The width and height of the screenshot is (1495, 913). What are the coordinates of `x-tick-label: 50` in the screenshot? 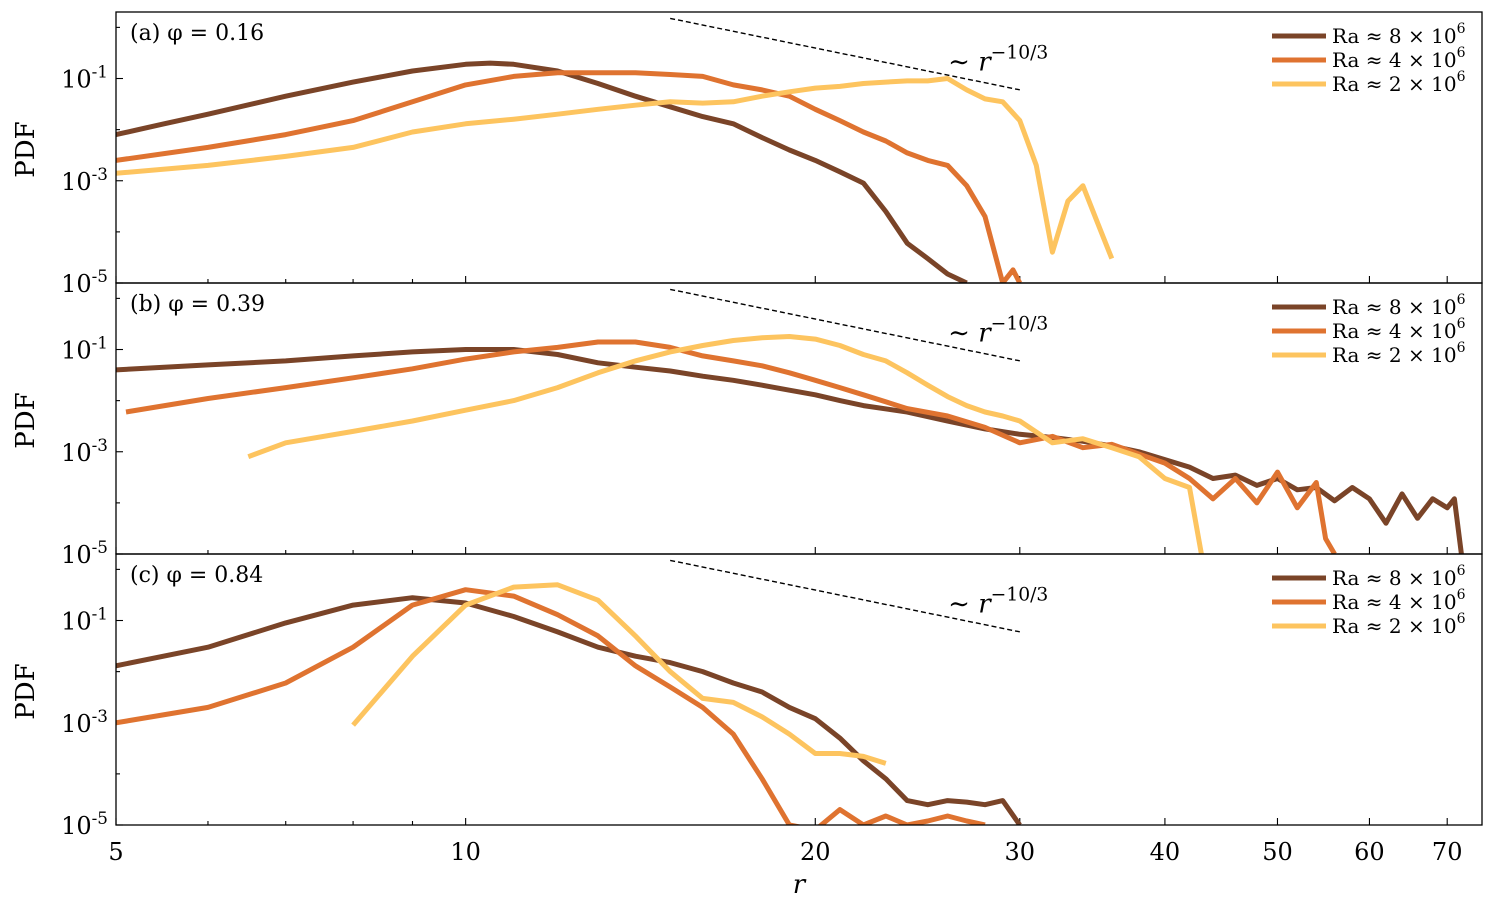 It's located at (1277, 852).